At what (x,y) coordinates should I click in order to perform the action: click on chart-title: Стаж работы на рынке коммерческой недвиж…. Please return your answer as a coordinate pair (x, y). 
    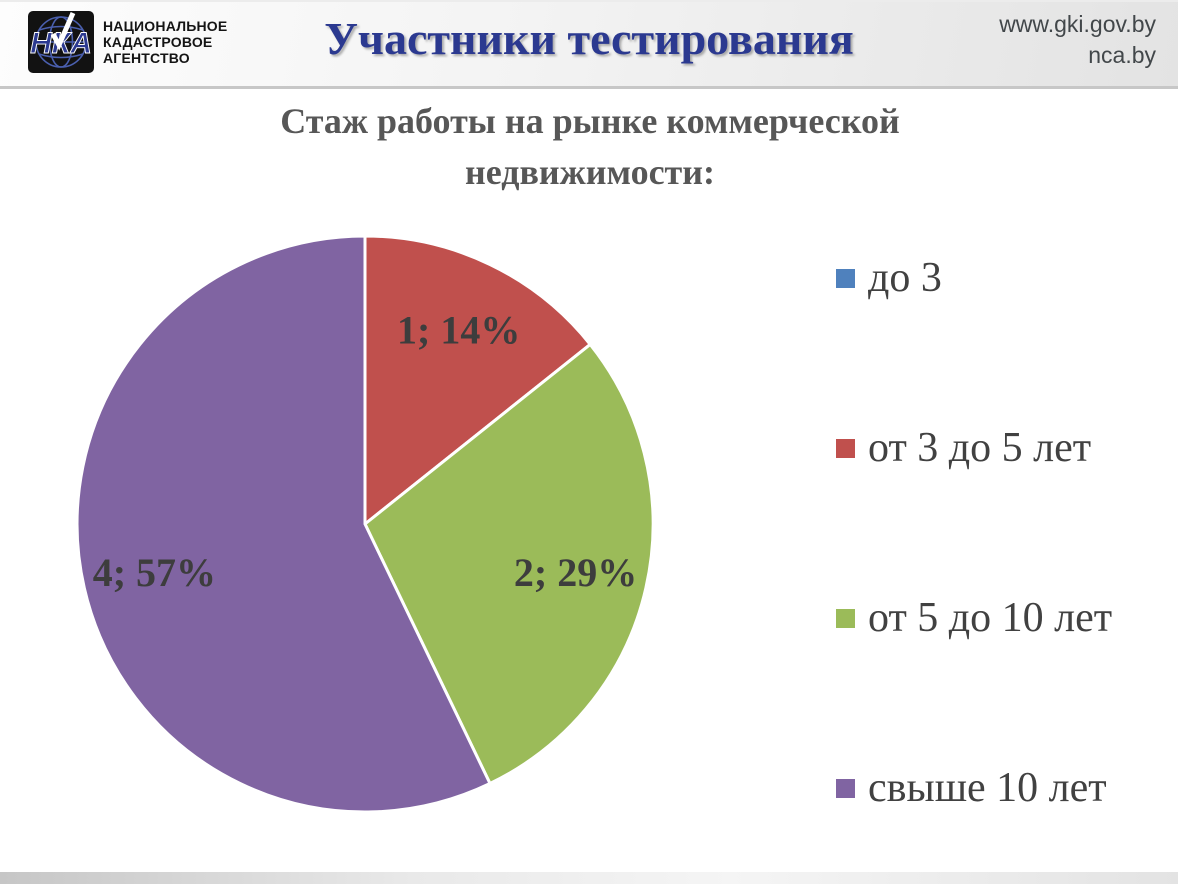
    Looking at the image, I should click on (590, 147).